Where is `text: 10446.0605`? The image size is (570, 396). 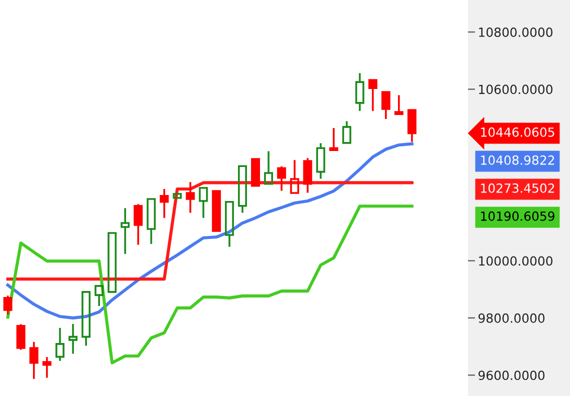 text: 10446.0605 is located at coordinates (517, 132).